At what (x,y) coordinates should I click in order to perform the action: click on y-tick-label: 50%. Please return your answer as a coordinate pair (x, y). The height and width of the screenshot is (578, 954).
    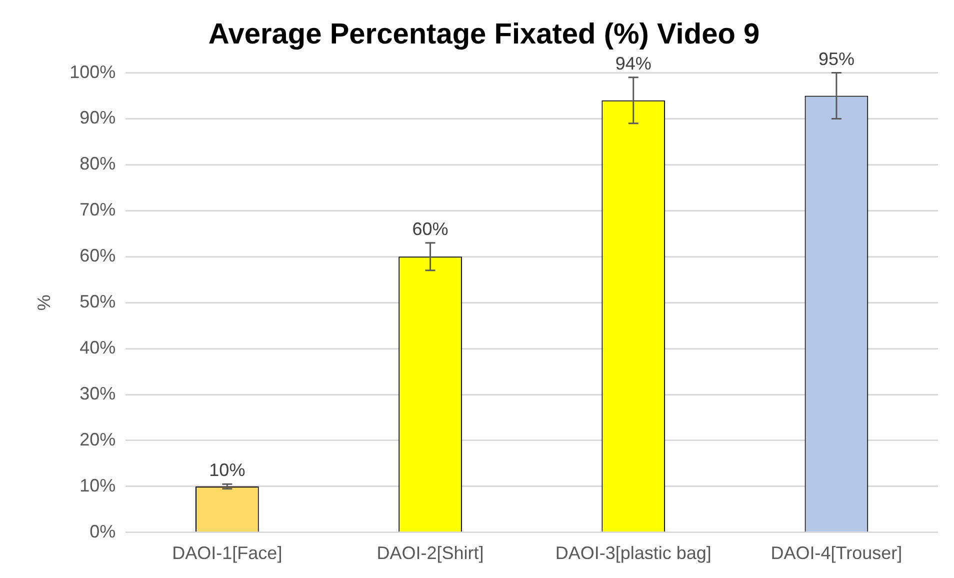
    Looking at the image, I should click on (98, 302).